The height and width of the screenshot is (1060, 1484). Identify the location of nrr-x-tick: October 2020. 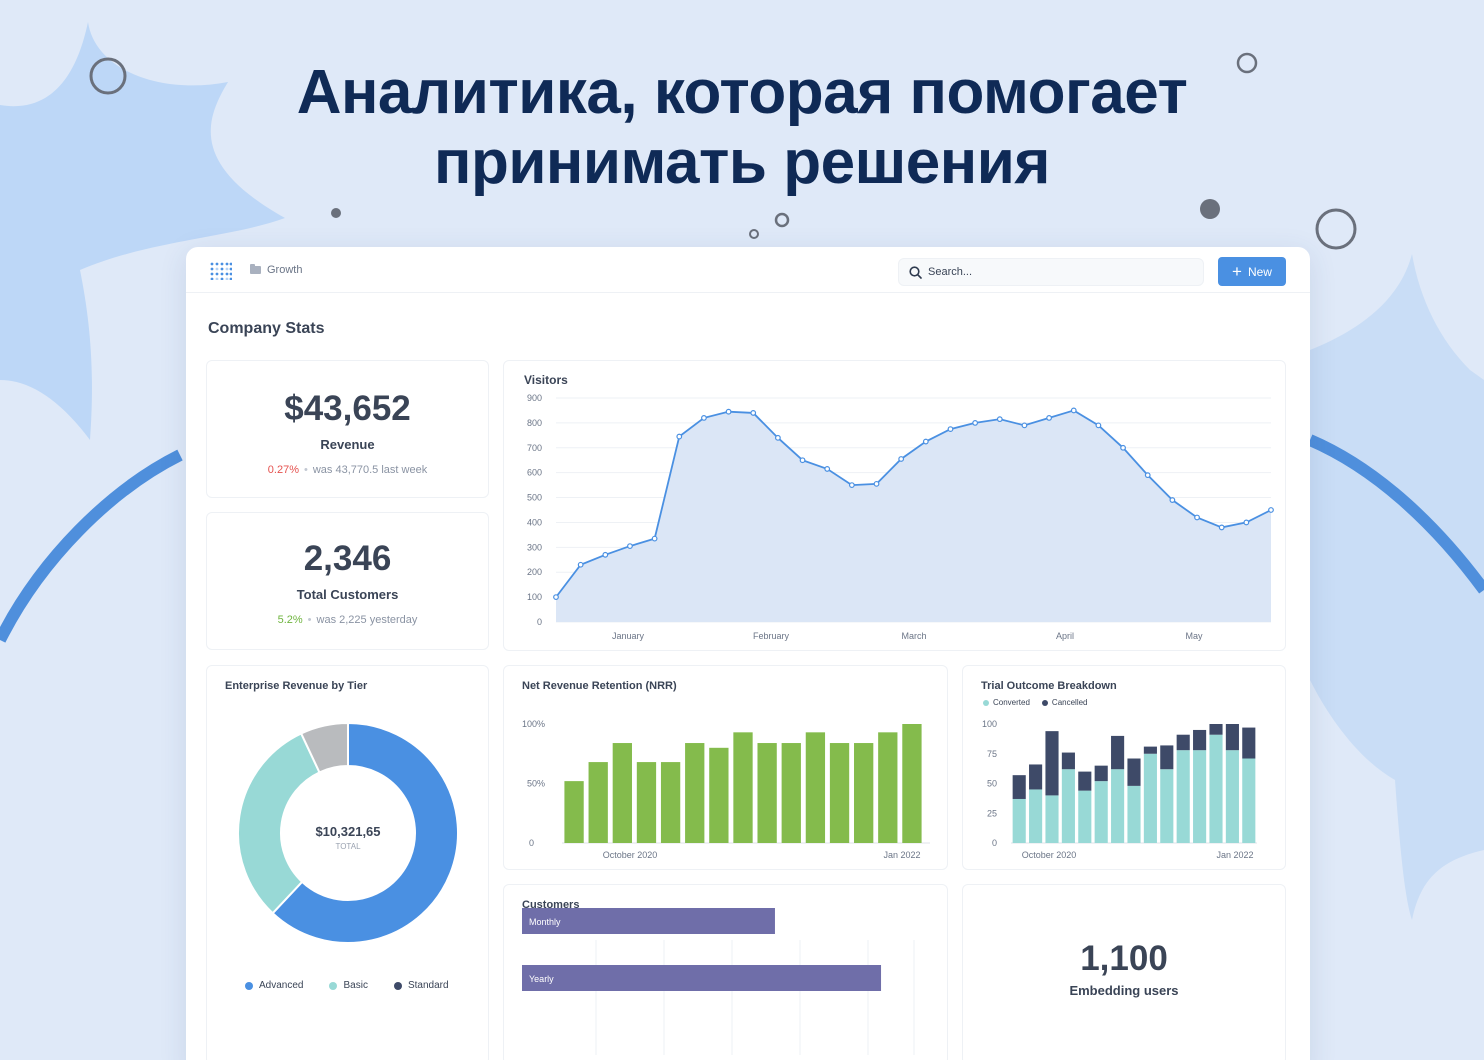
(630, 855).